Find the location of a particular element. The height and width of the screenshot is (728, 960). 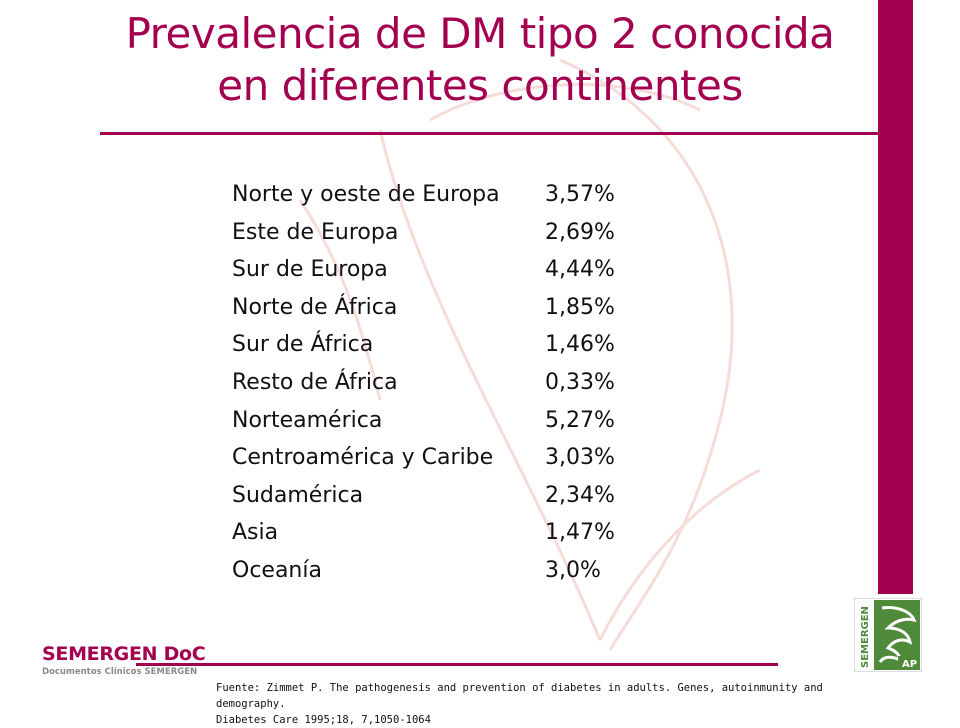

region-label: Norte y oeste de Europa is located at coordinates (366, 194).